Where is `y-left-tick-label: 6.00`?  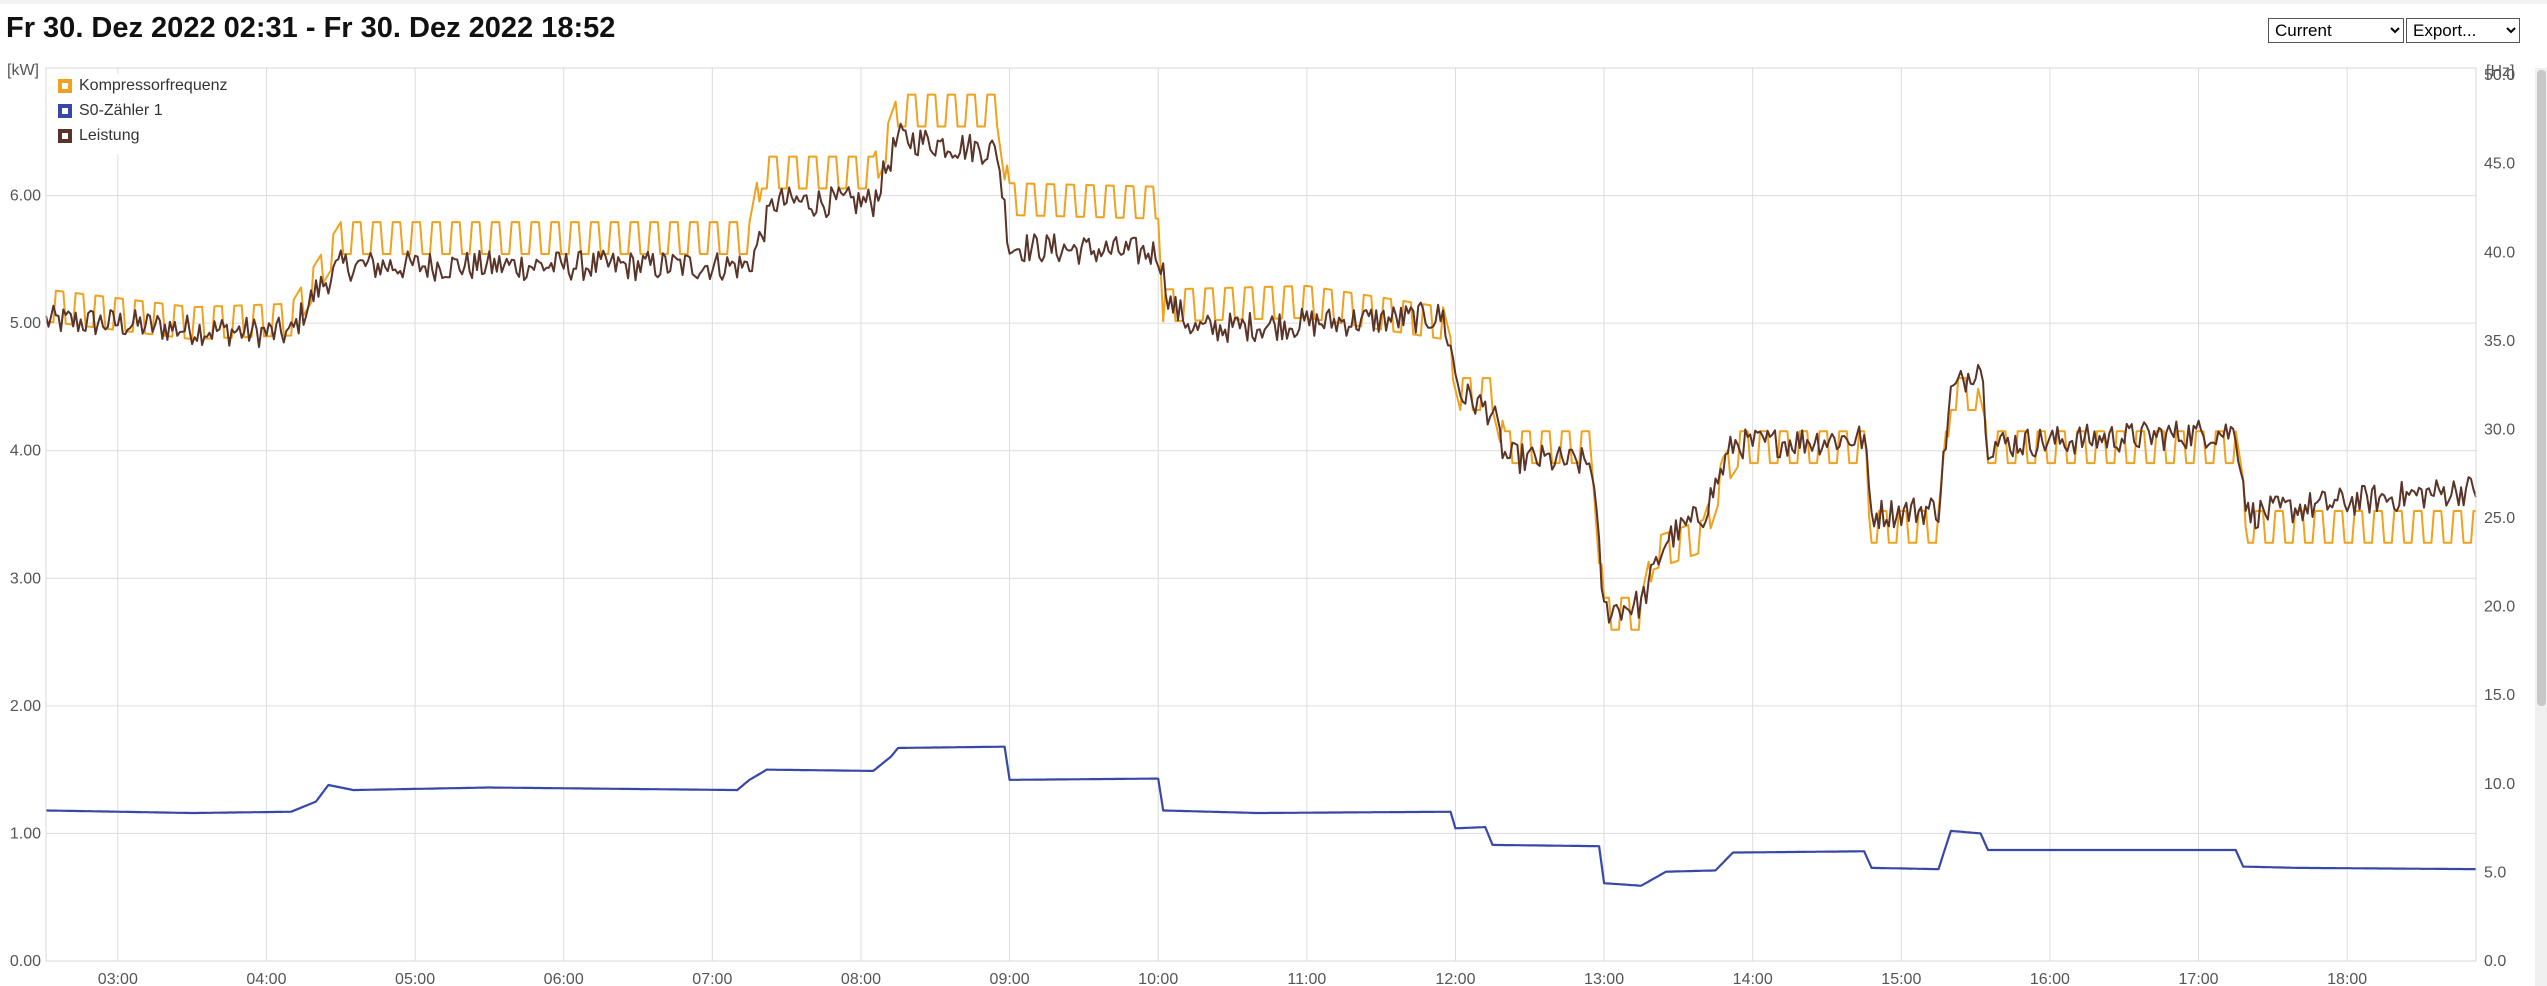 y-left-tick-label: 6.00 is located at coordinates (25, 196).